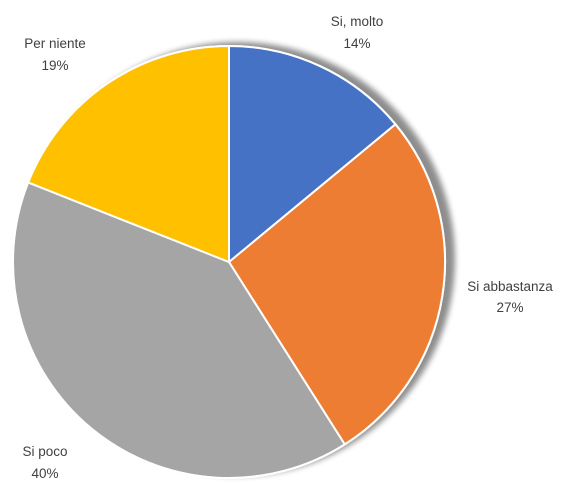  I want to click on slice-percent-label: 14%, so click(356, 43).